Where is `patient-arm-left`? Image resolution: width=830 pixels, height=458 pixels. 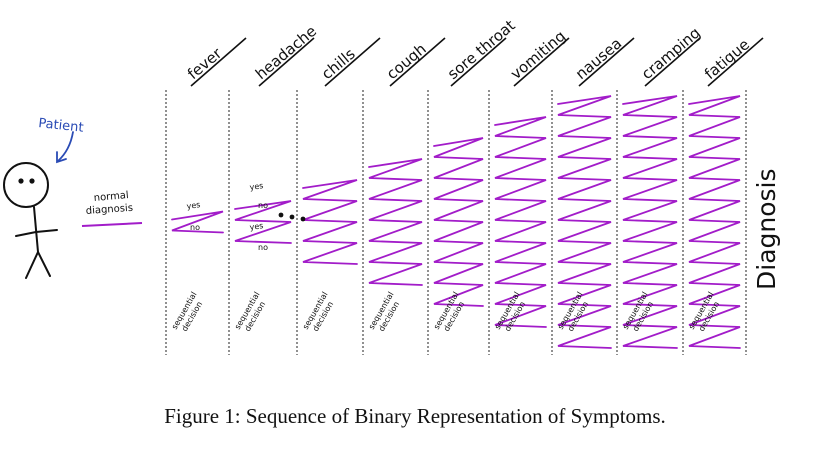
patient-arm-left is located at coordinates (26, 234).